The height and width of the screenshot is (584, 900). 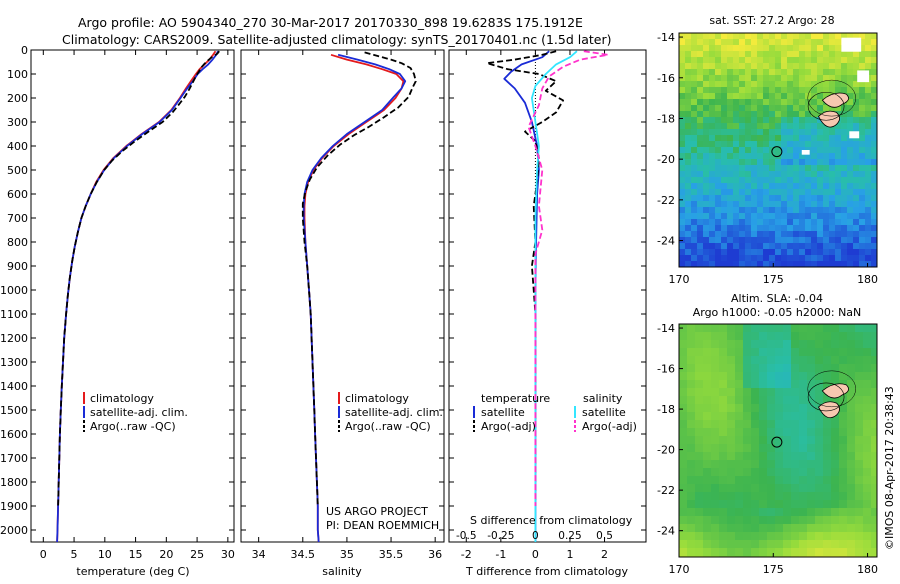 What do you see at coordinates (17, 98) in the screenshot?
I see `y-tick-label: 200` at bounding box center [17, 98].